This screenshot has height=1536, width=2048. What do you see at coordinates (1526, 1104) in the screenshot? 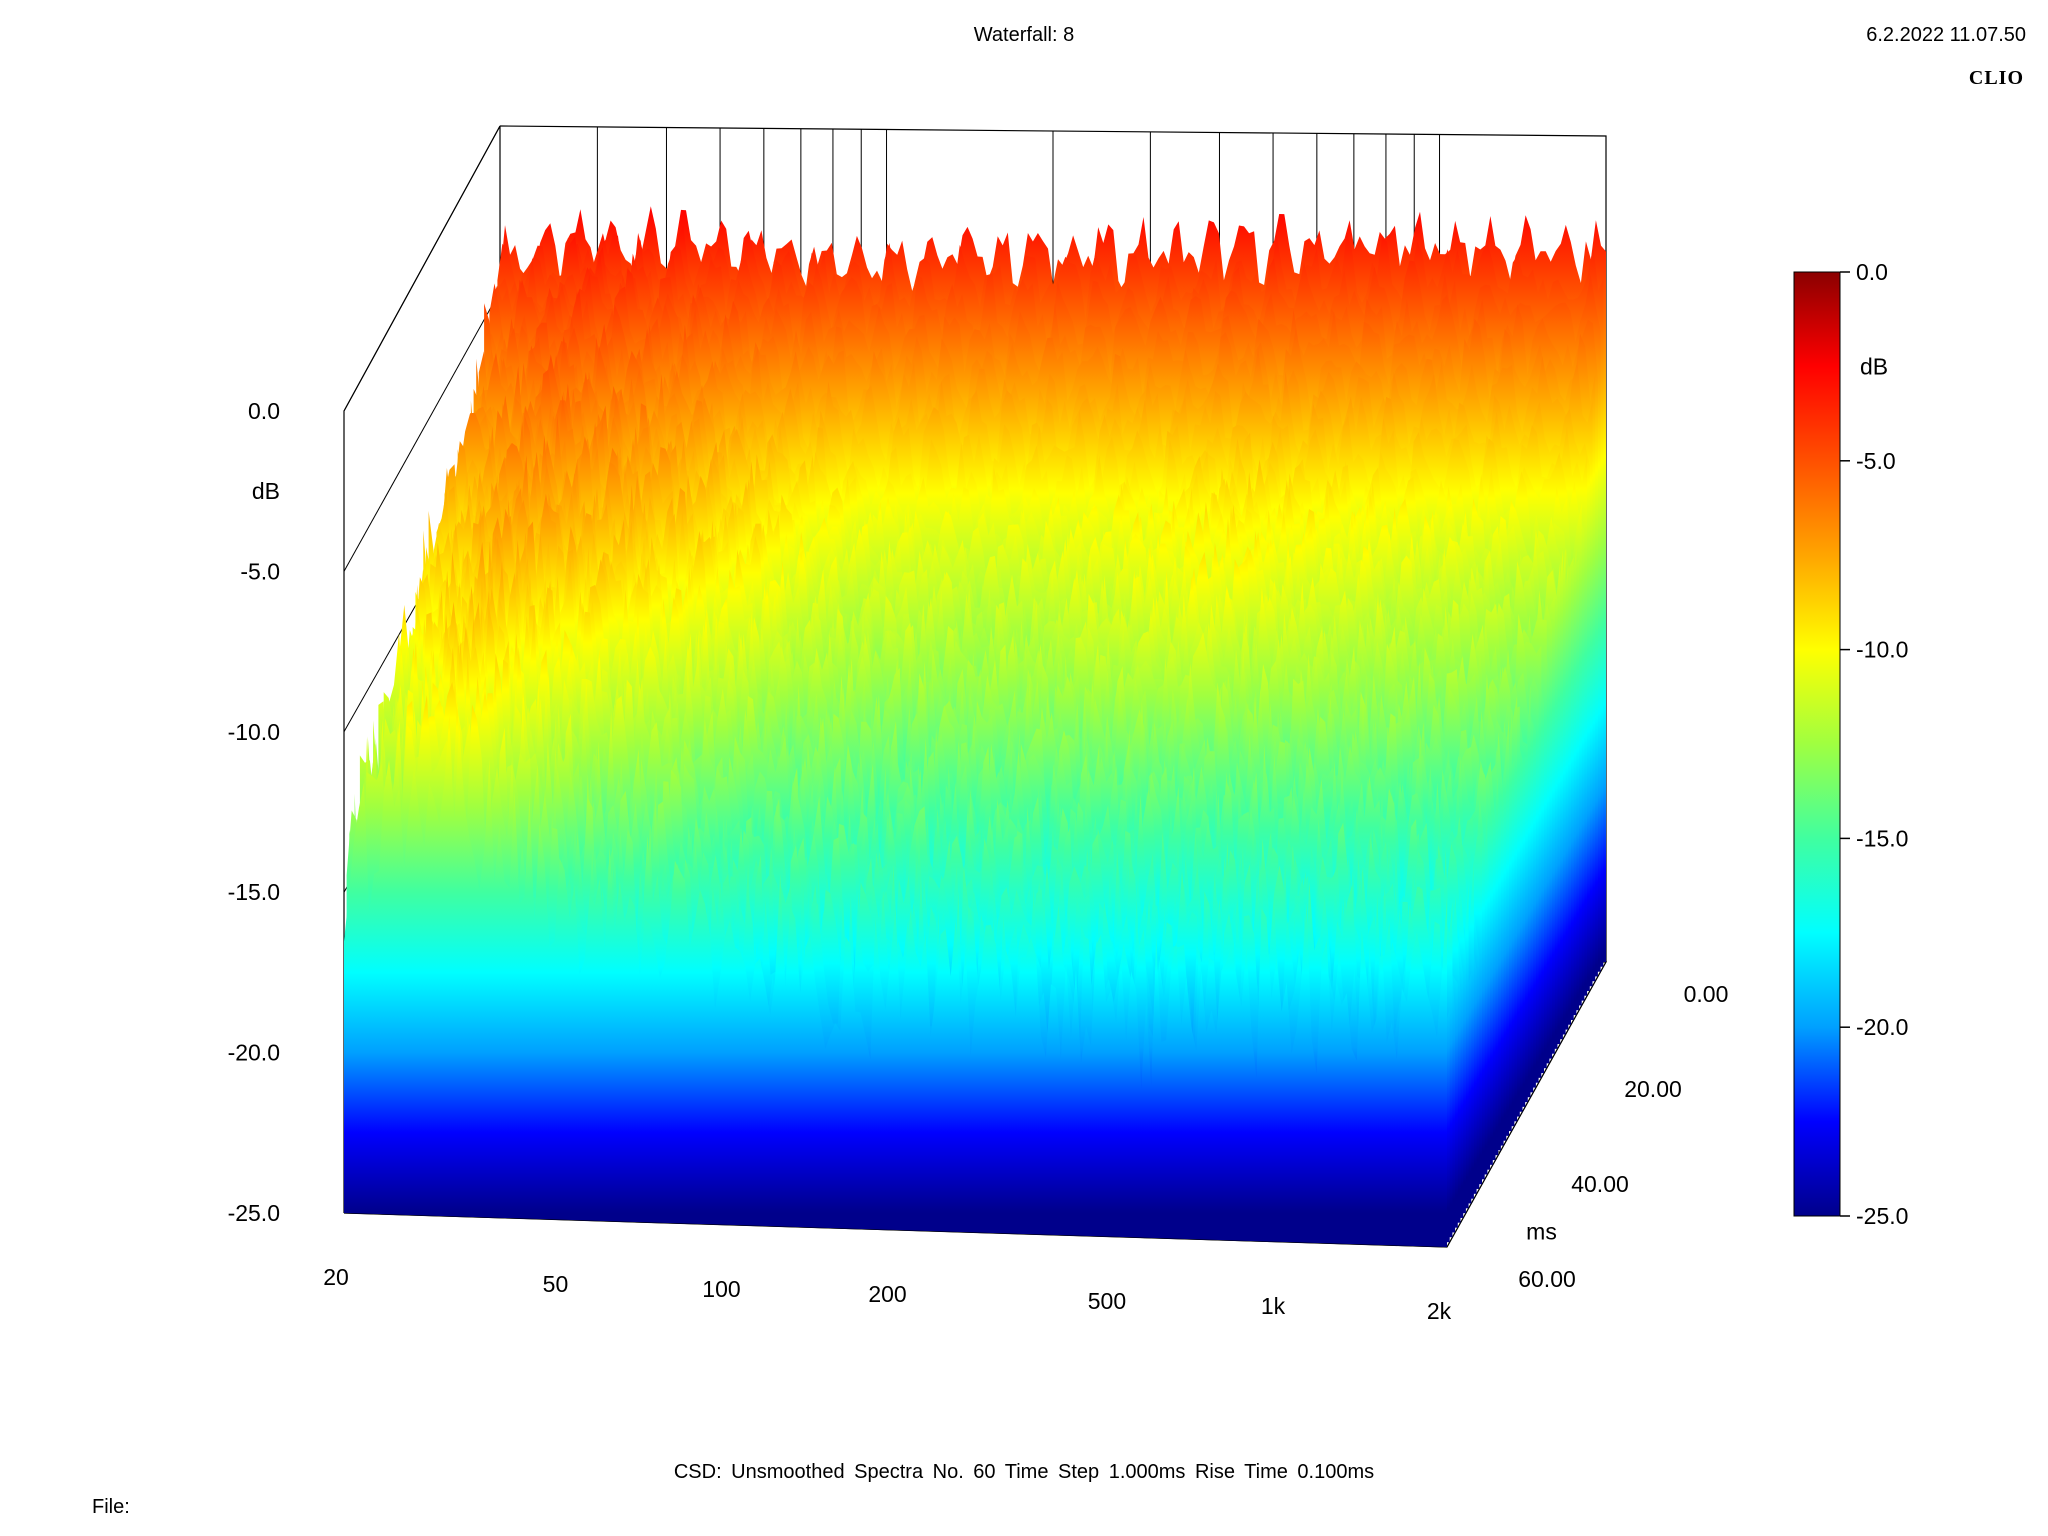
I see `floor-freq-line` at bounding box center [1526, 1104].